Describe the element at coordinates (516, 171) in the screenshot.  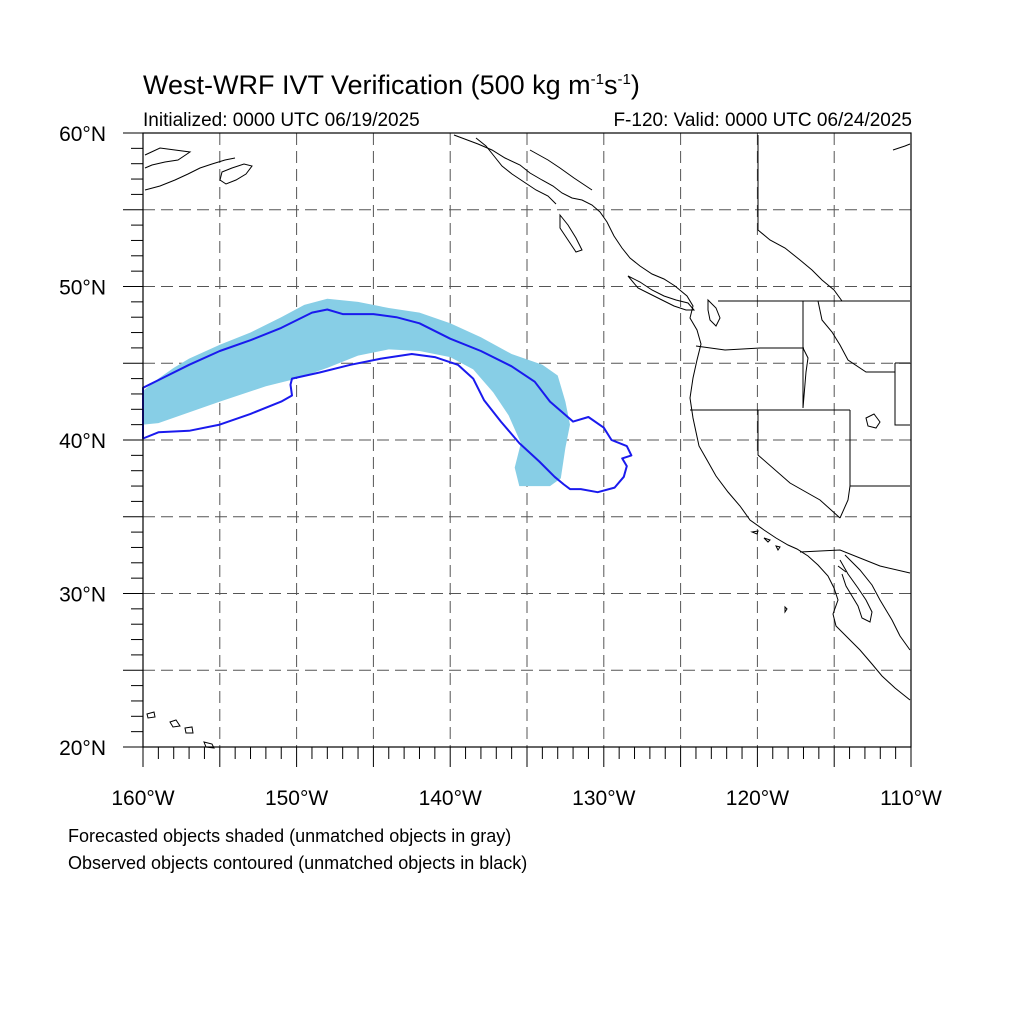
I see `coastline-se-alaska` at that location.